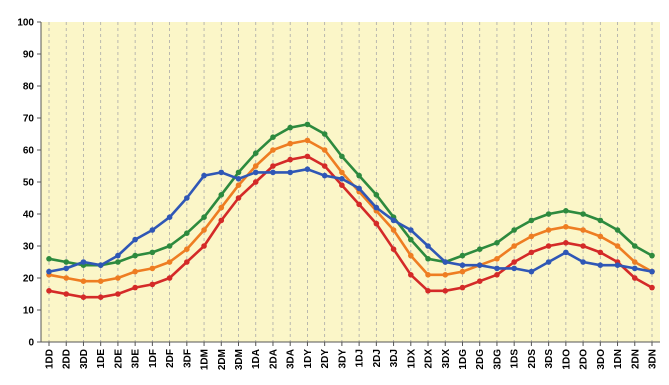  I want to click on x-tick-label: 3DJ, so click(394, 358).